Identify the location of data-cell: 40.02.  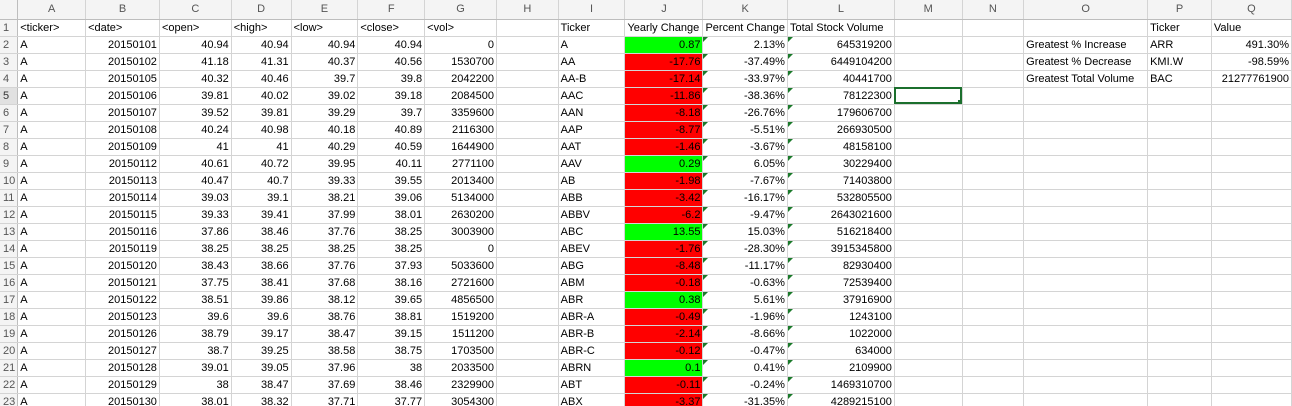
(261, 96).